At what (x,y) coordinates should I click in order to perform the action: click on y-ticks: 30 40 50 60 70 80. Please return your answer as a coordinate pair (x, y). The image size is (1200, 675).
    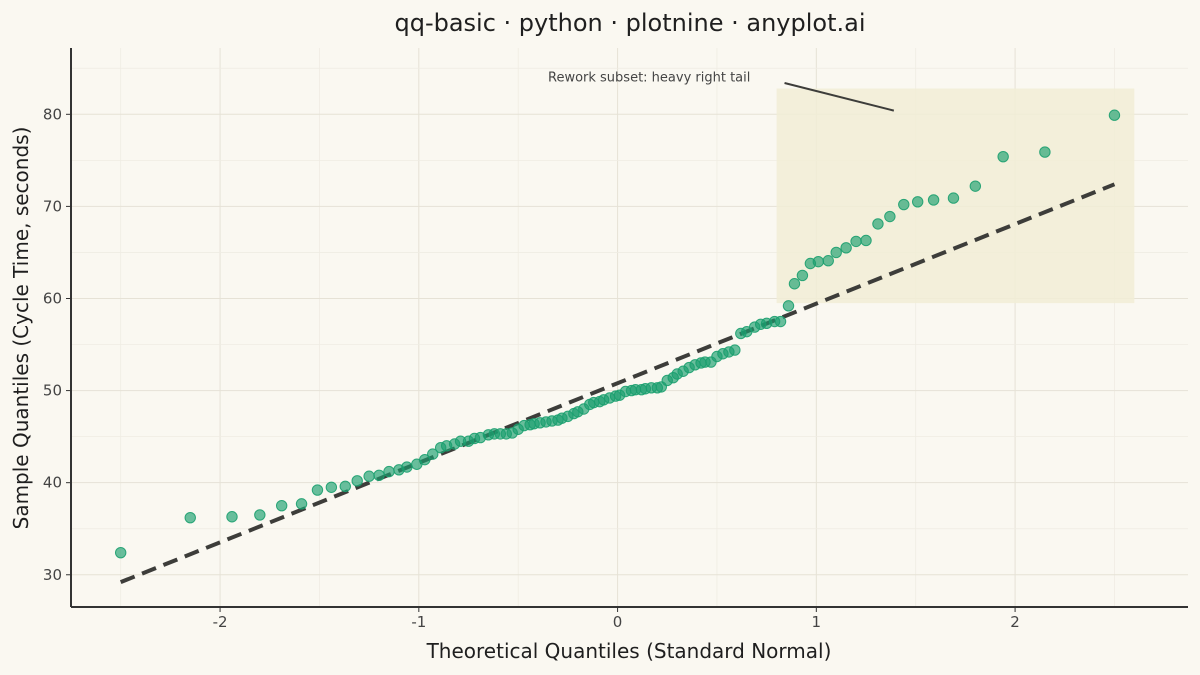
    Looking at the image, I should click on (57, 344).